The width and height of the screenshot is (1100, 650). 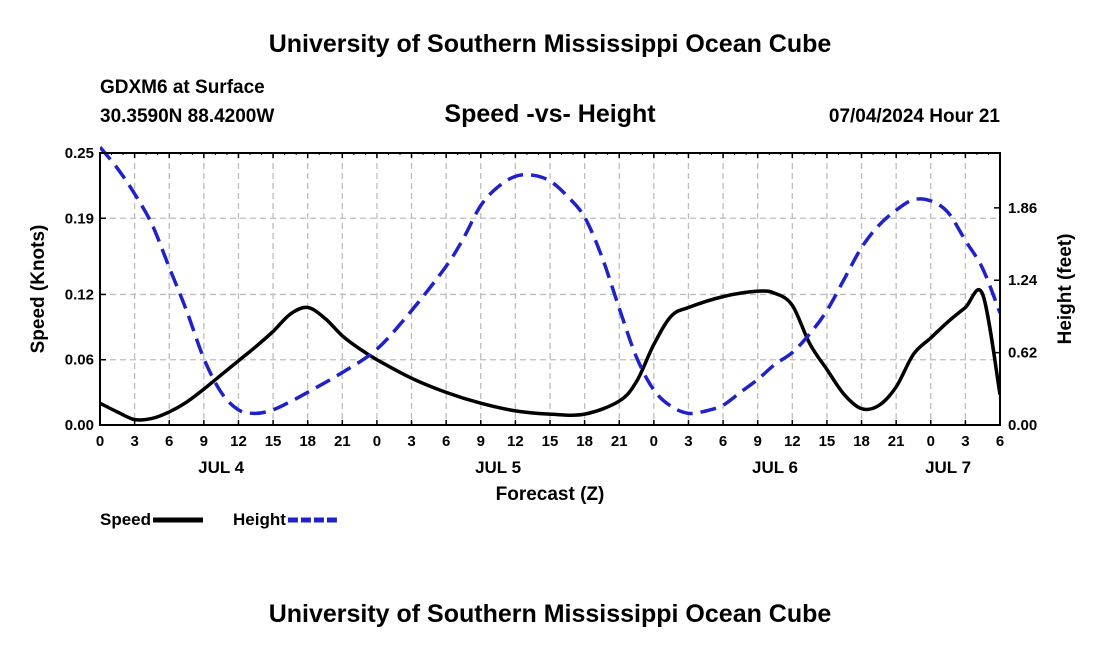 I want to click on y-axis-label-left: Speed (Knots), so click(x=38, y=289).